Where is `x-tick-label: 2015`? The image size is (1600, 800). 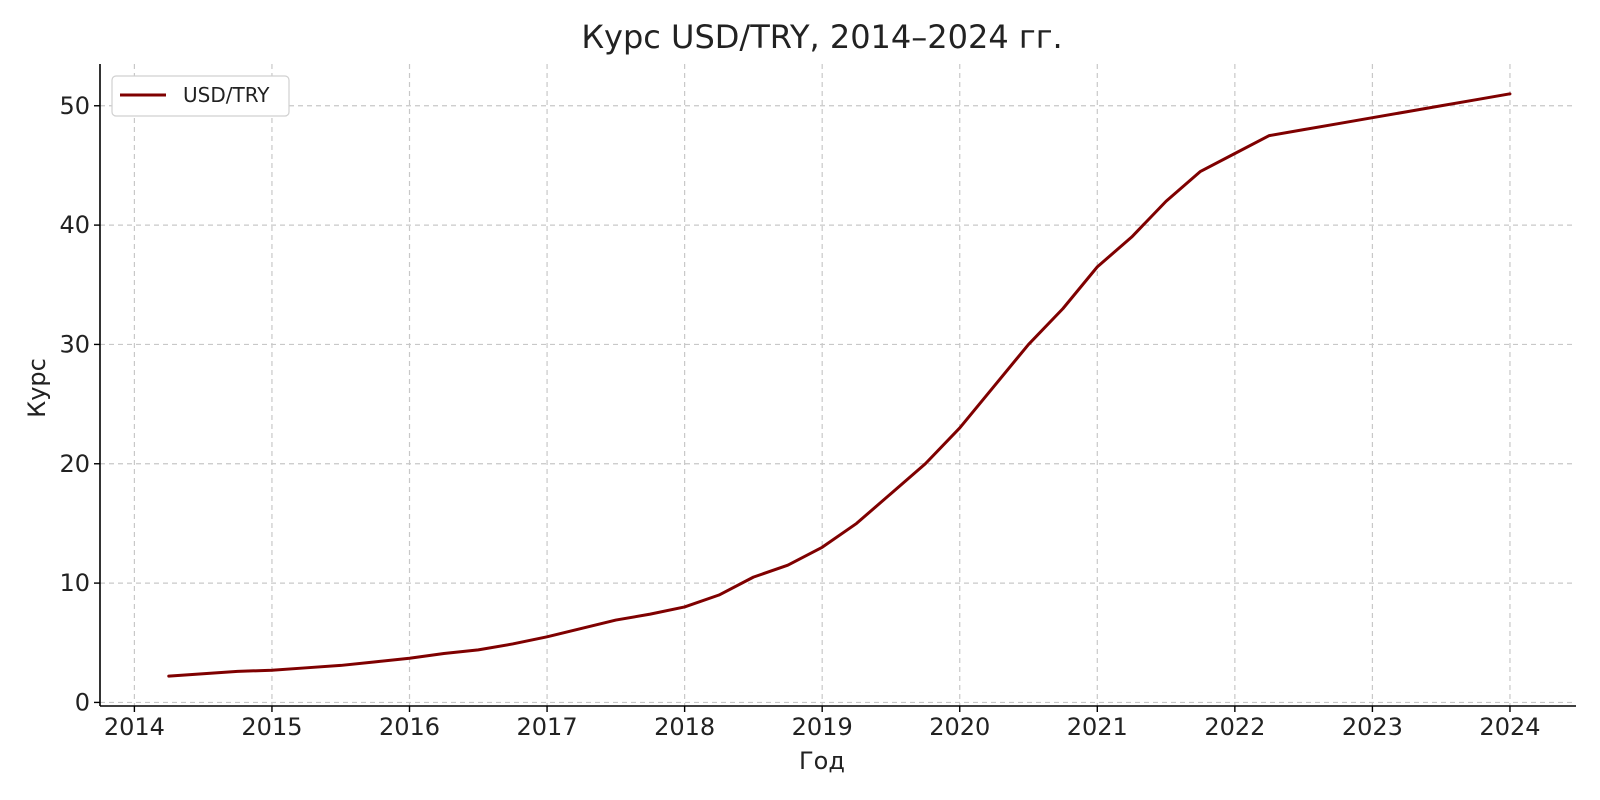 x-tick-label: 2015 is located at coordinates (271, 727).